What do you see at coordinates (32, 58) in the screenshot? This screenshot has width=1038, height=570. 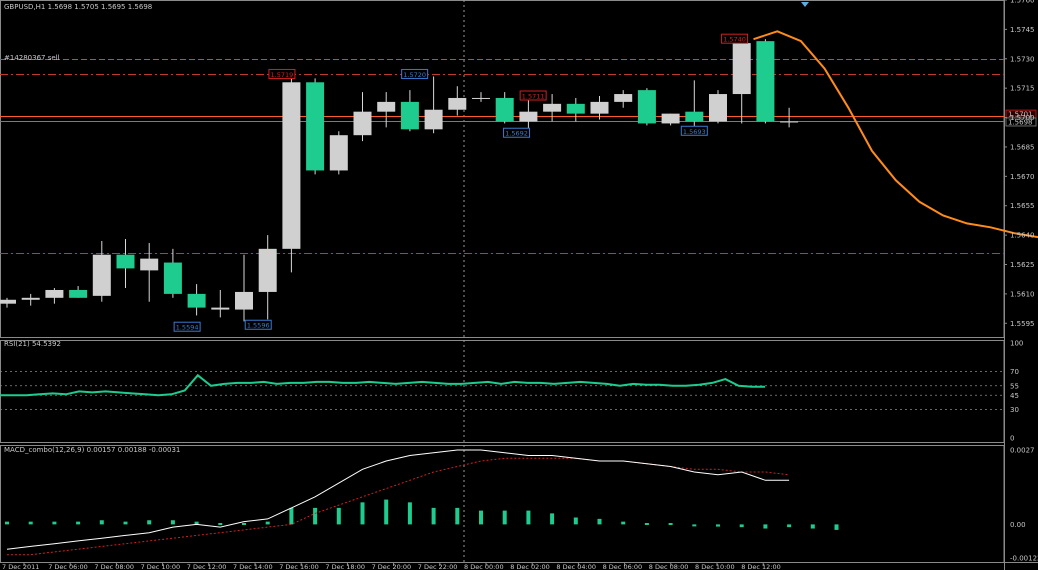 I see `order-label: #14280367 sell` at bounding box center [32, 58].